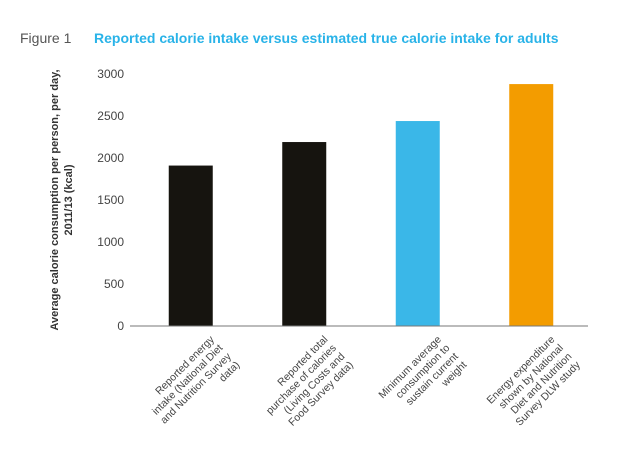  Describe the element at coordinates (110, 242) in the screenshot. I see `y-tick-label: 1000` at that location.